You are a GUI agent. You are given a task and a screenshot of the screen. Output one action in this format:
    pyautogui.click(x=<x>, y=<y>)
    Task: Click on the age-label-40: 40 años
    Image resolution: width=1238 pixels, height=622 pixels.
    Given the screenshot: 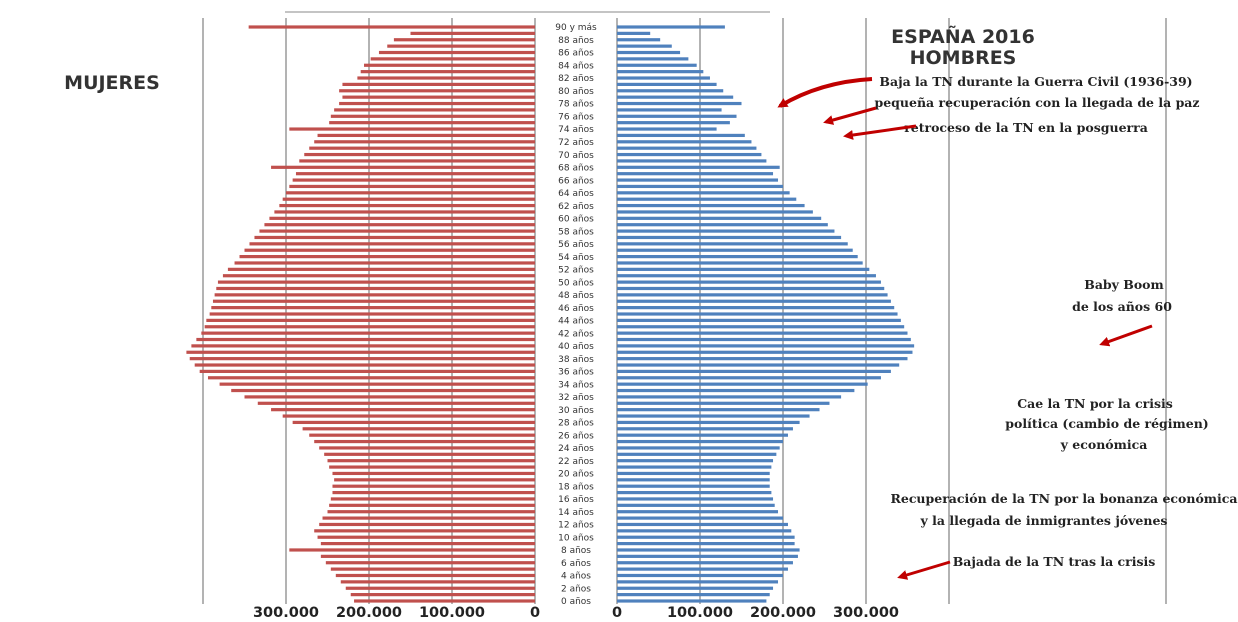 What is the action you would take?
    pyautogui.click(x=576, y=347)
    